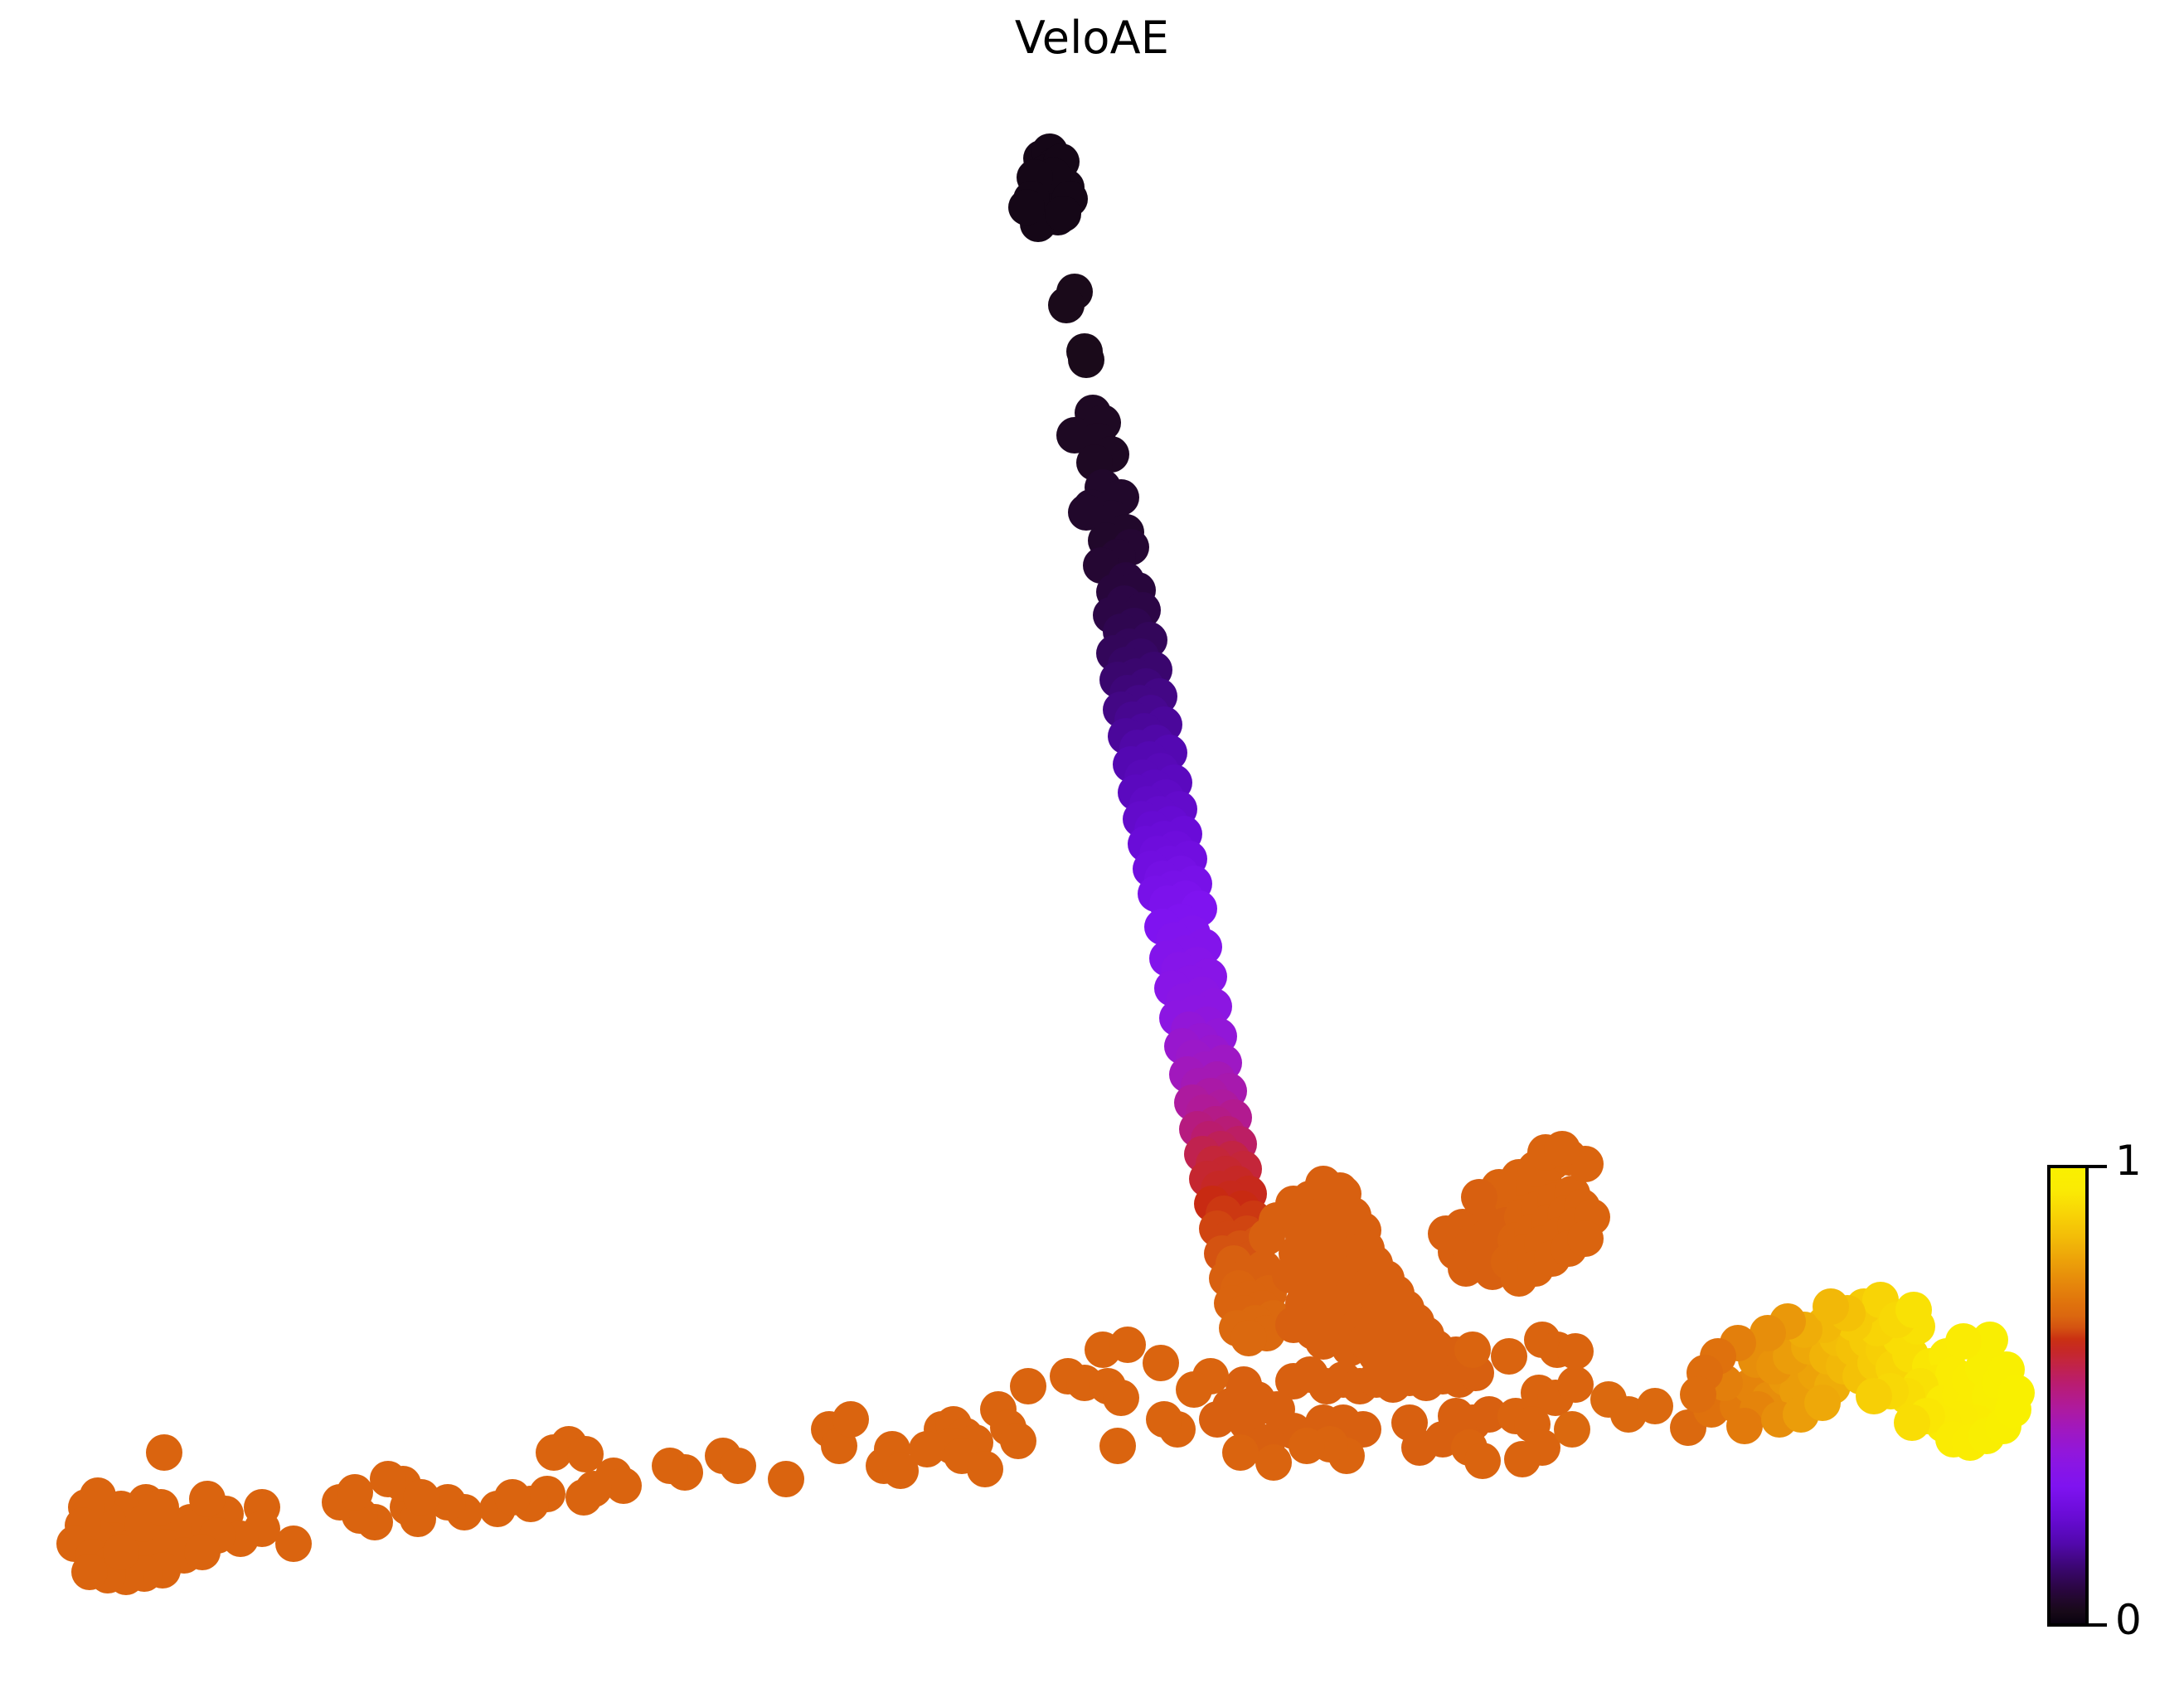 This screenshot has width=2184, height=1688. I want to click on colorbar-gradient, so click(2068, 1396).